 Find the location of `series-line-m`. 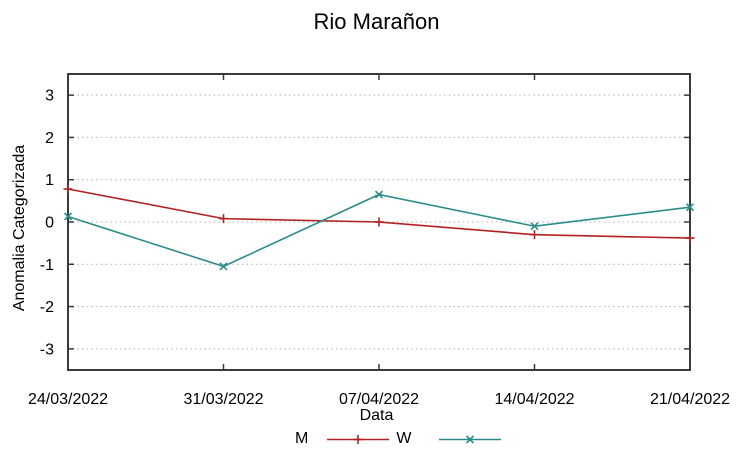

series-line-m is located at coordinates (379, 213).